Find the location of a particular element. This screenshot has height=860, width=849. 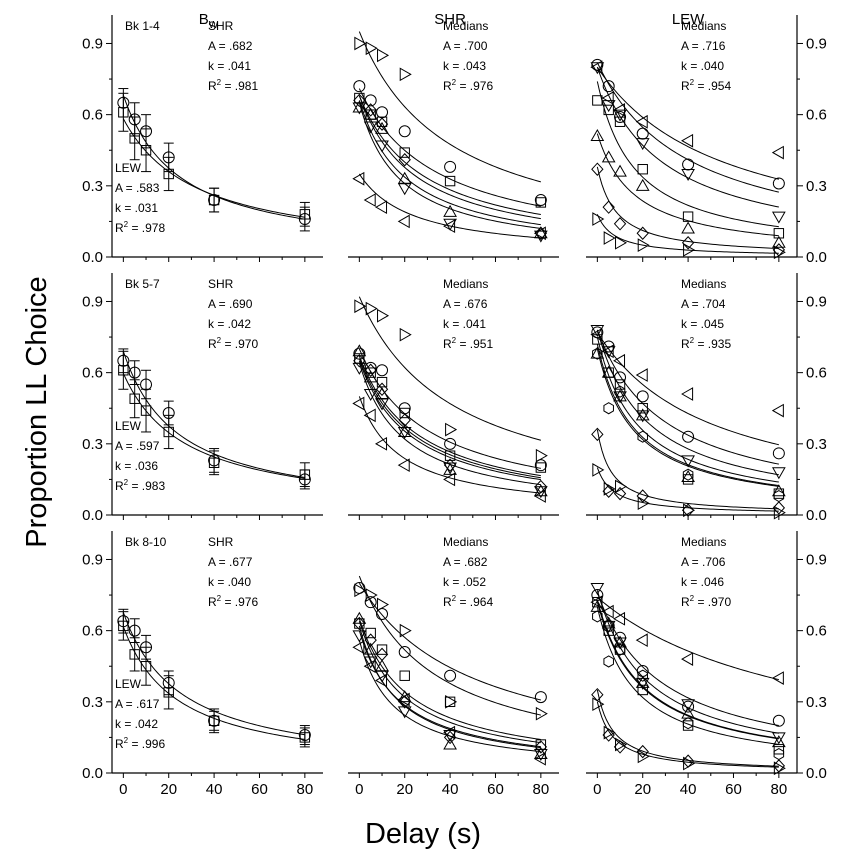

r2-value: = .983 is located at coordinates (146, 486).